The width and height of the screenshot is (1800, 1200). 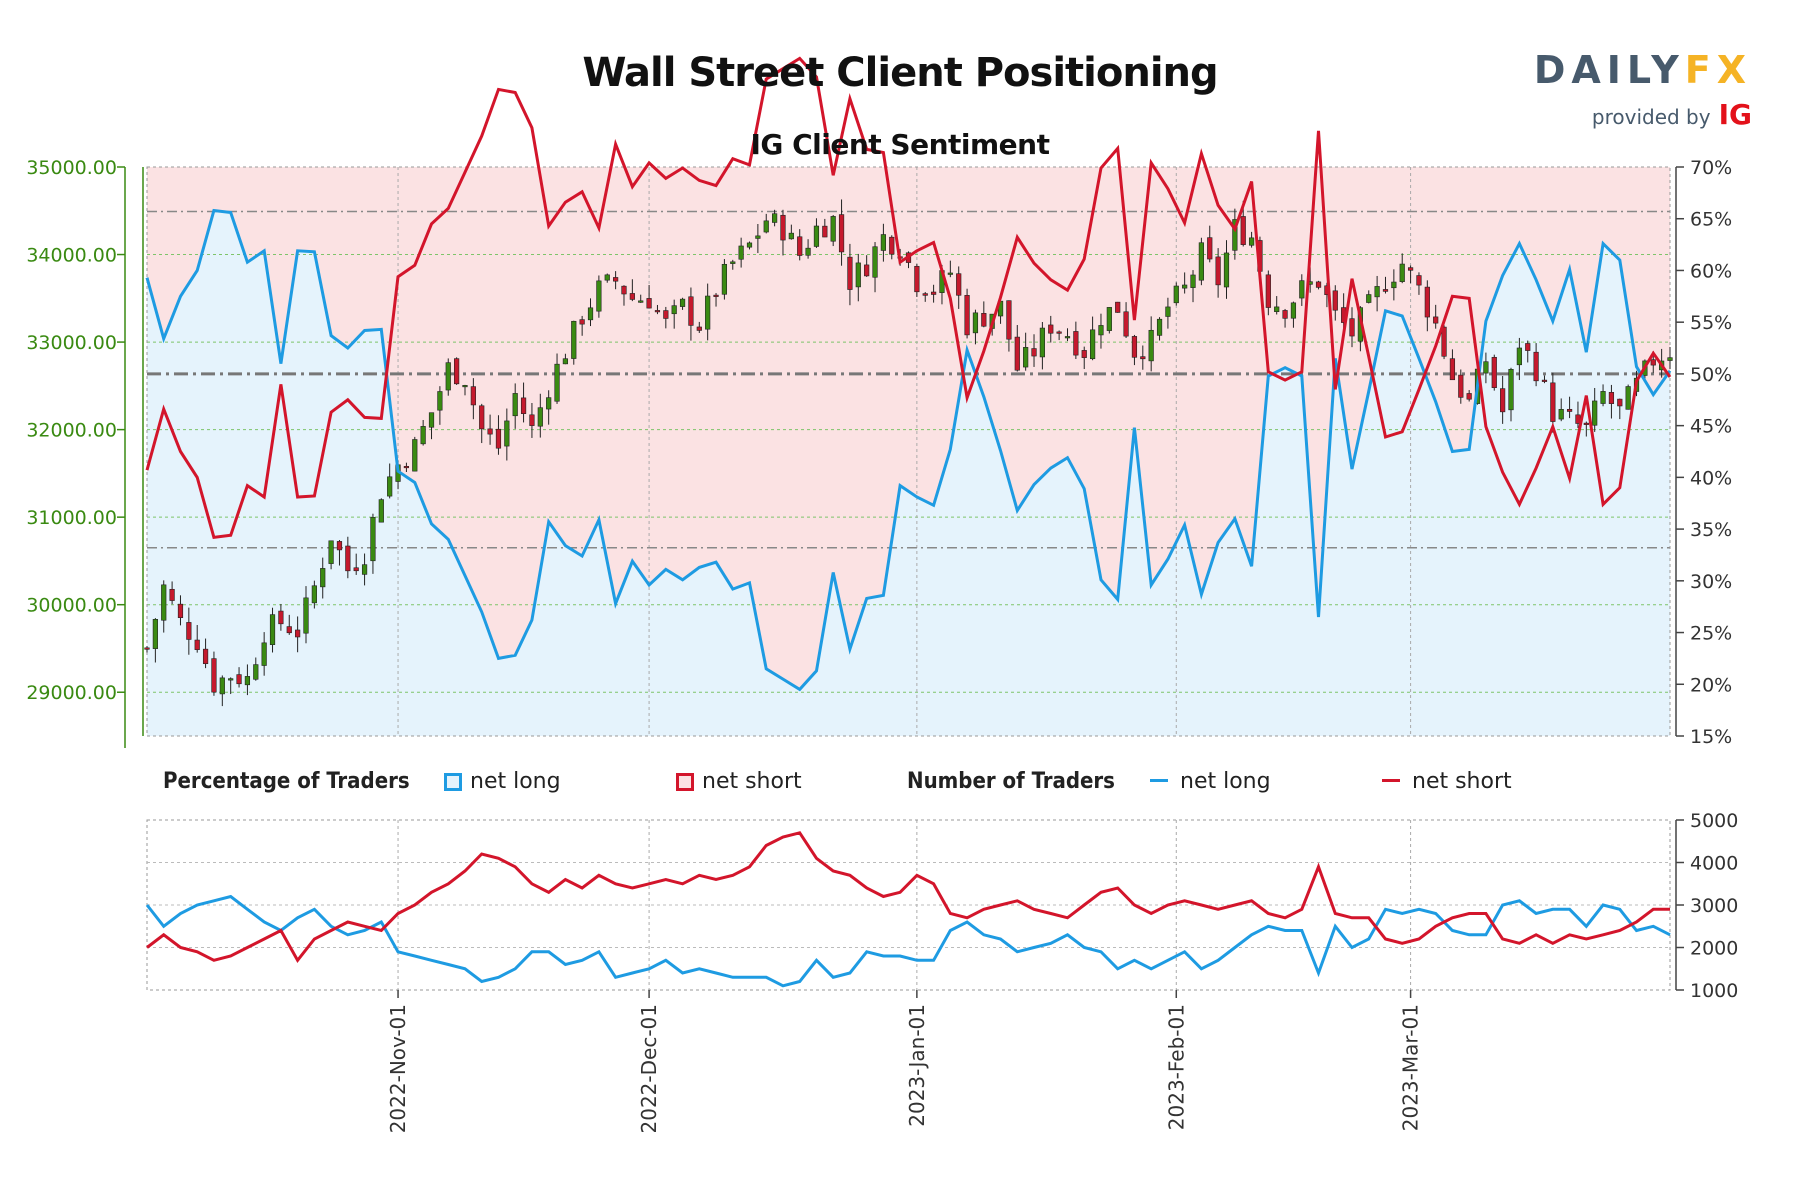 I want to click on legend-num-long-label: net long, so click(x=1225, y=781).